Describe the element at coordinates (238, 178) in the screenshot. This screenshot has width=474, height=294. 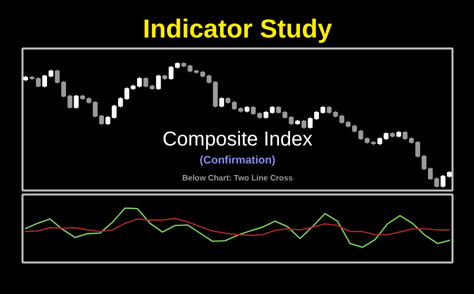
I see `annotation: Below Chart: Two Line Cross` at that location.